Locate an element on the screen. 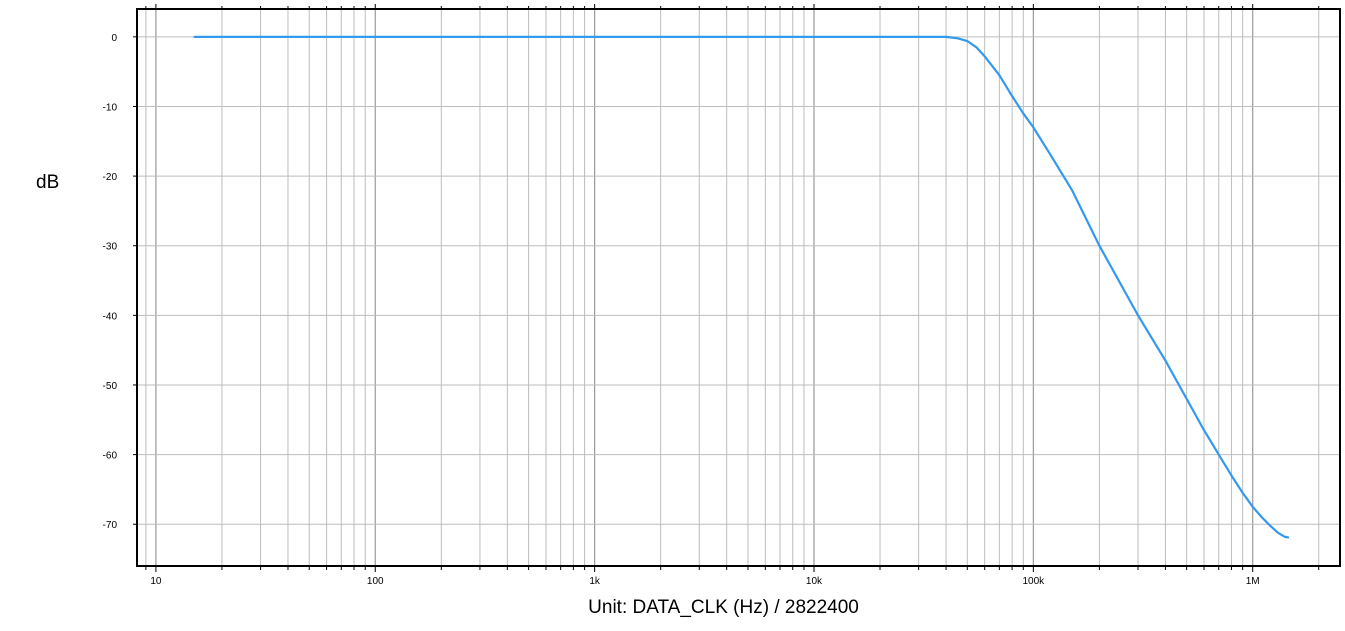  y-tick-label: -50 is located at coordinates (110, 386).